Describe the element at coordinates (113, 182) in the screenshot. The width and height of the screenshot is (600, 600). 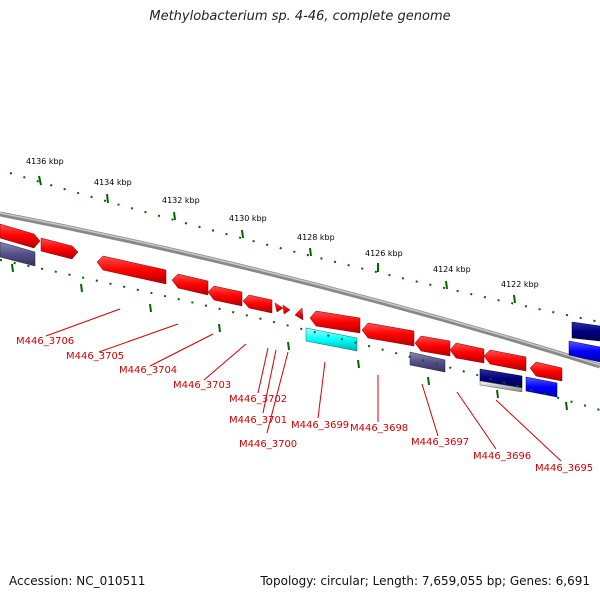
I see `scale-label-4134: 4134 kbp` at that location.